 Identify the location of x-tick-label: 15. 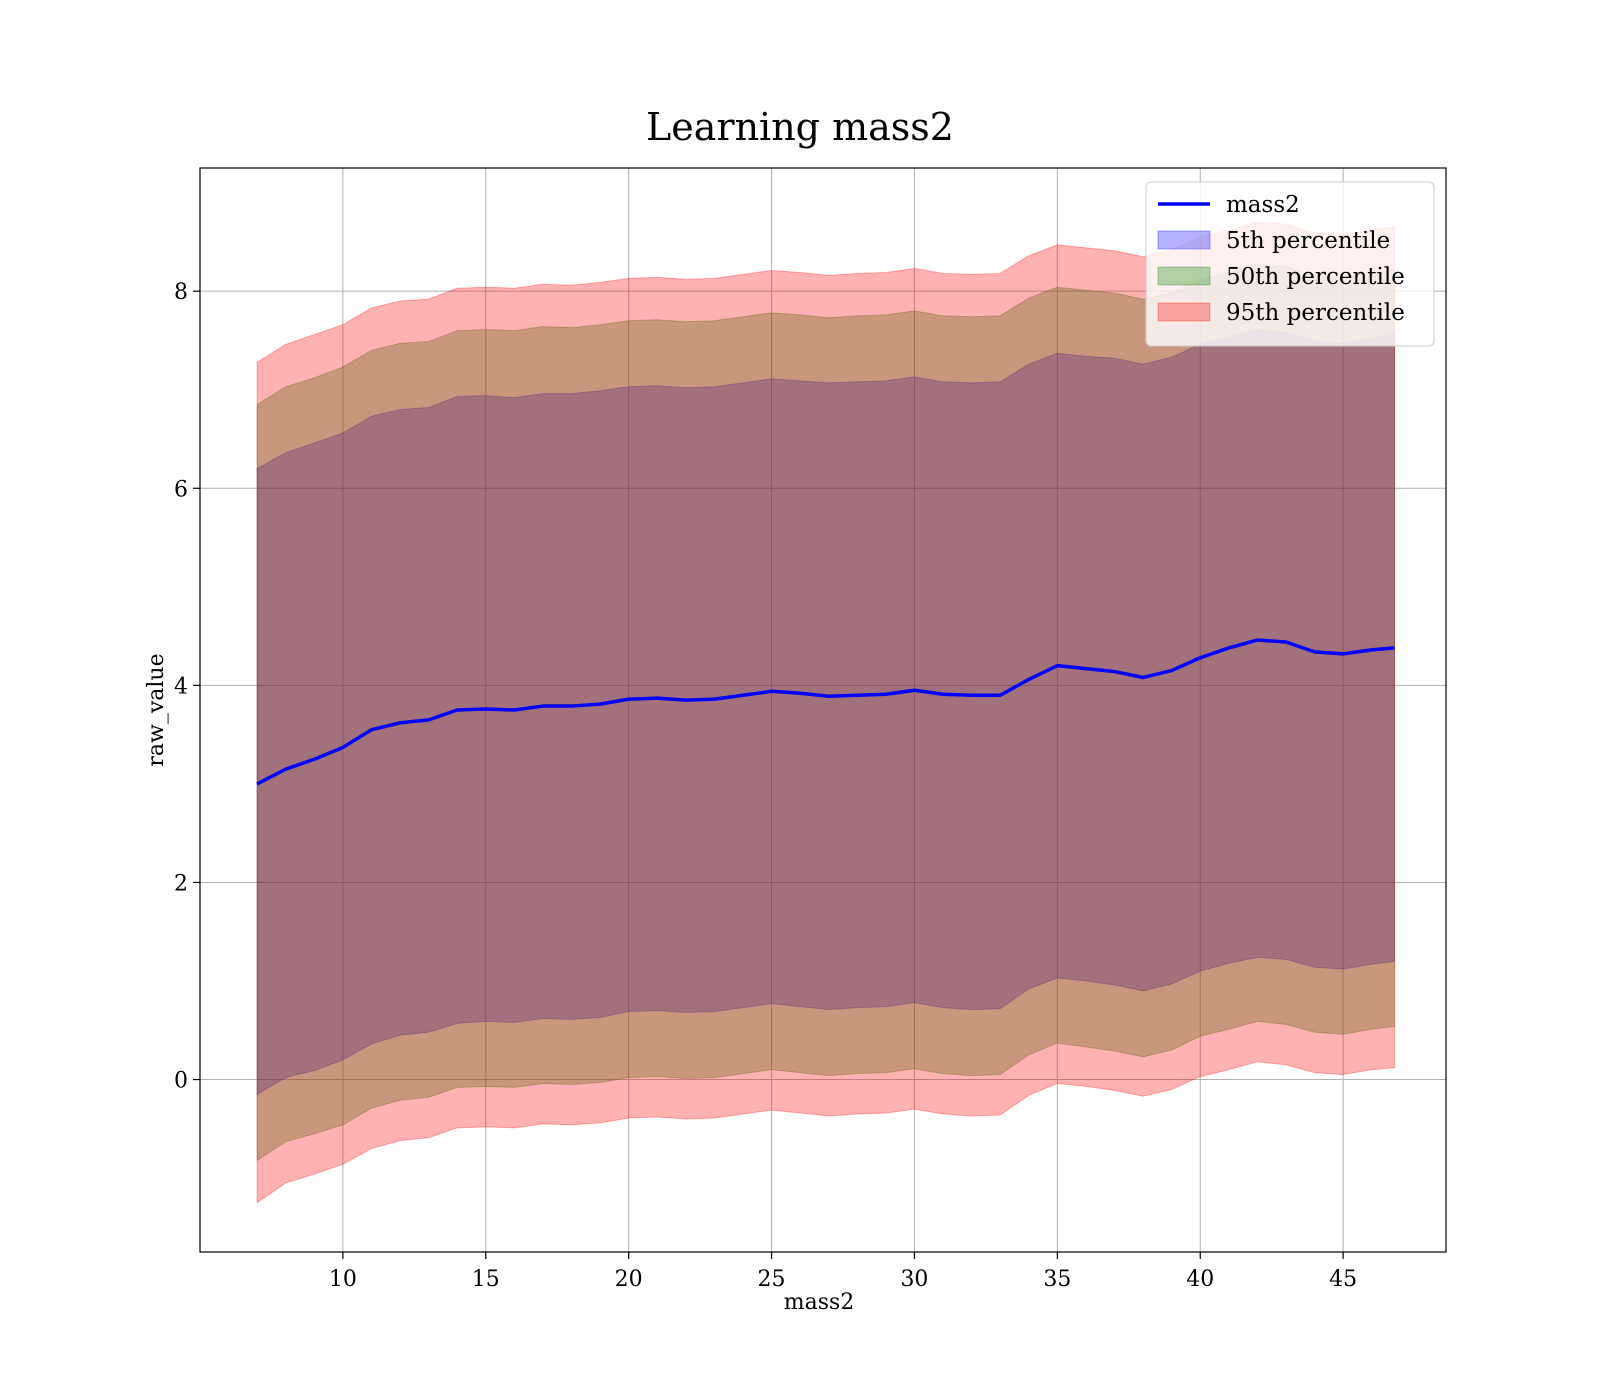
(486, 1279).